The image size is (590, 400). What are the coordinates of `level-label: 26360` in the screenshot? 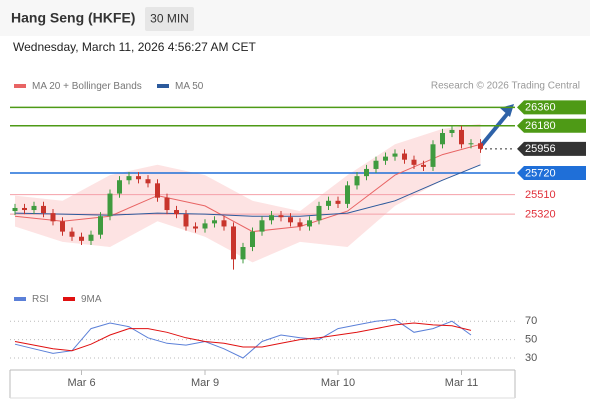 It's located at (540, 108).